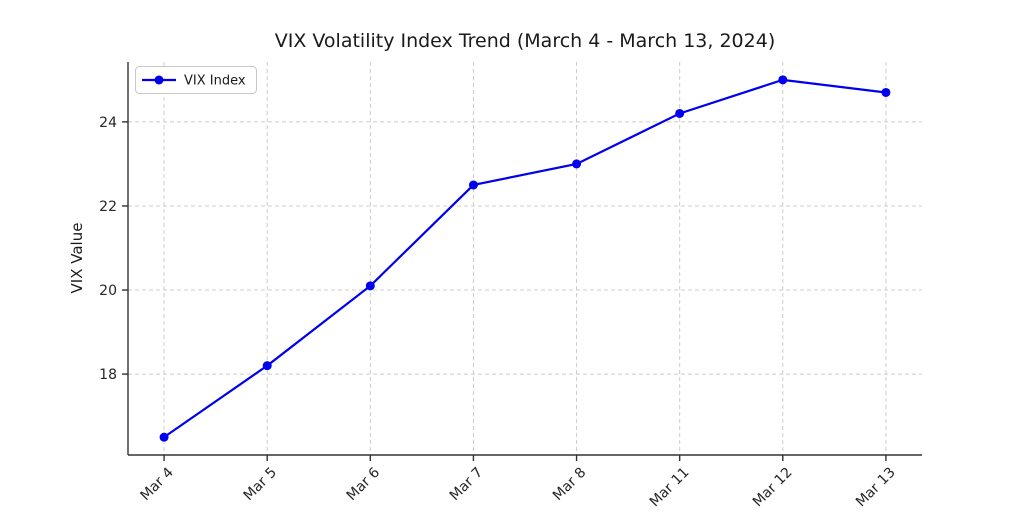  What do you see at coordinates (157, 484) in the screenshot?
I see `x-tick-label: Mar 4` at bounding box center [157, 484].